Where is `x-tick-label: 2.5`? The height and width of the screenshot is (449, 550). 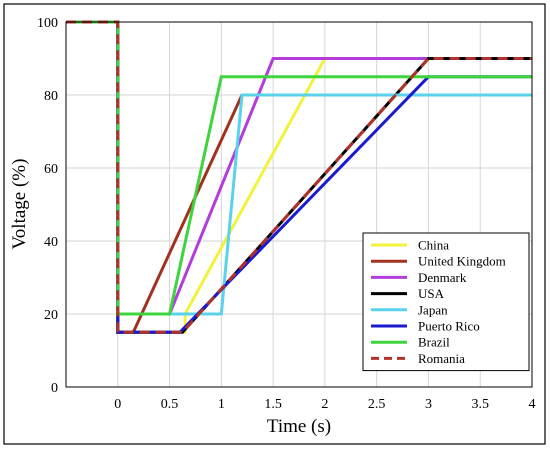 x-tick-label: 2.5 is located at coordinates (377, 404).